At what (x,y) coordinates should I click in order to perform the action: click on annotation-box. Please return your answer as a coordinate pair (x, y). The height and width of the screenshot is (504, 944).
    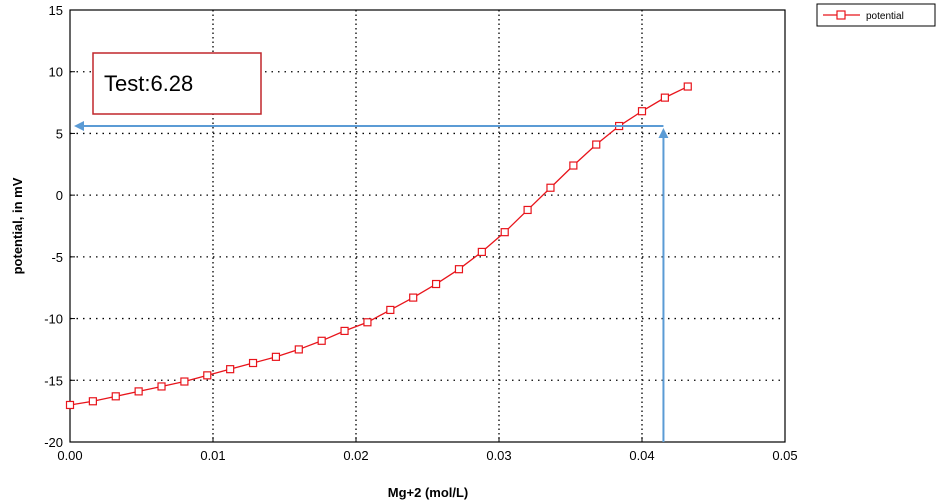
    Looking at the image, I should click on (177, 83).